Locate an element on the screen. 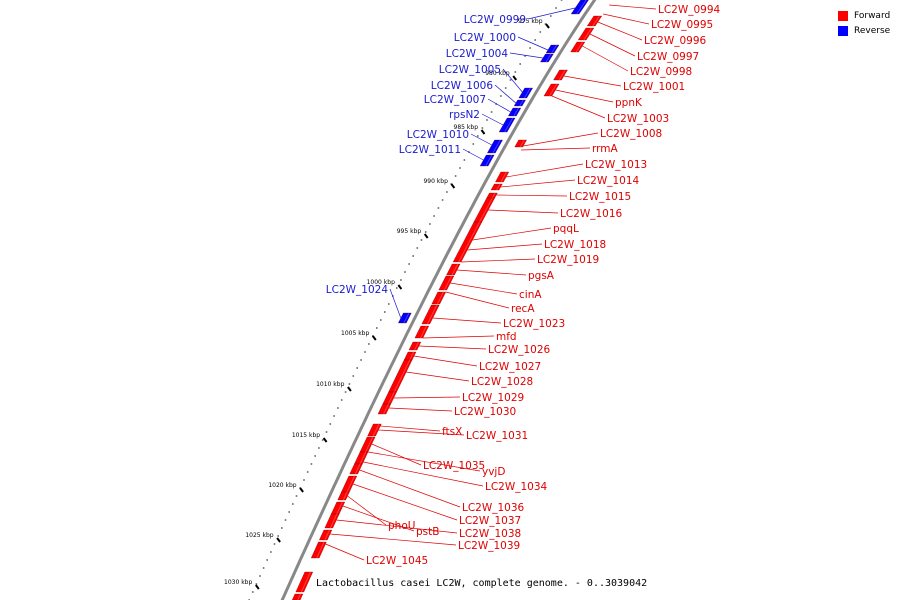 The width and height of the screenshot is (900, 600). tick-label: 1005 kbp is located at coordinates (355, 333).